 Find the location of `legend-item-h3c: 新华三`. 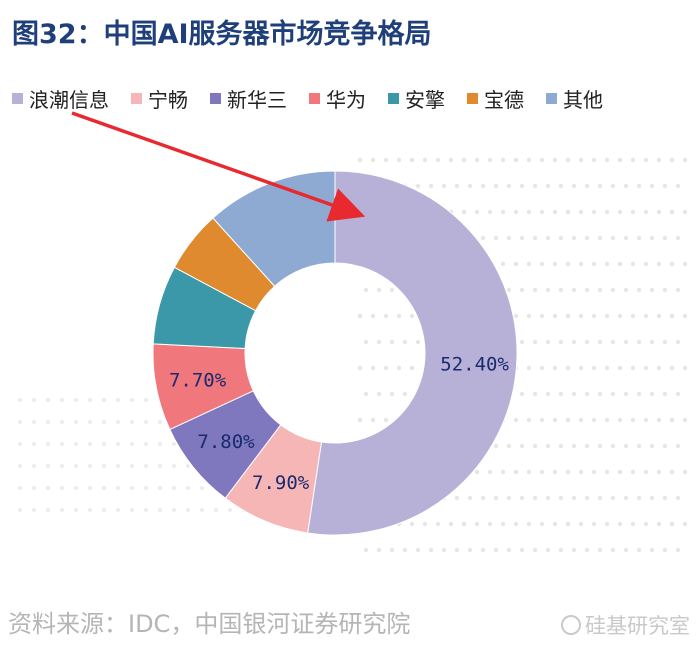

legend-item-h3c: 新华三 is located at coordinates (248, 98).